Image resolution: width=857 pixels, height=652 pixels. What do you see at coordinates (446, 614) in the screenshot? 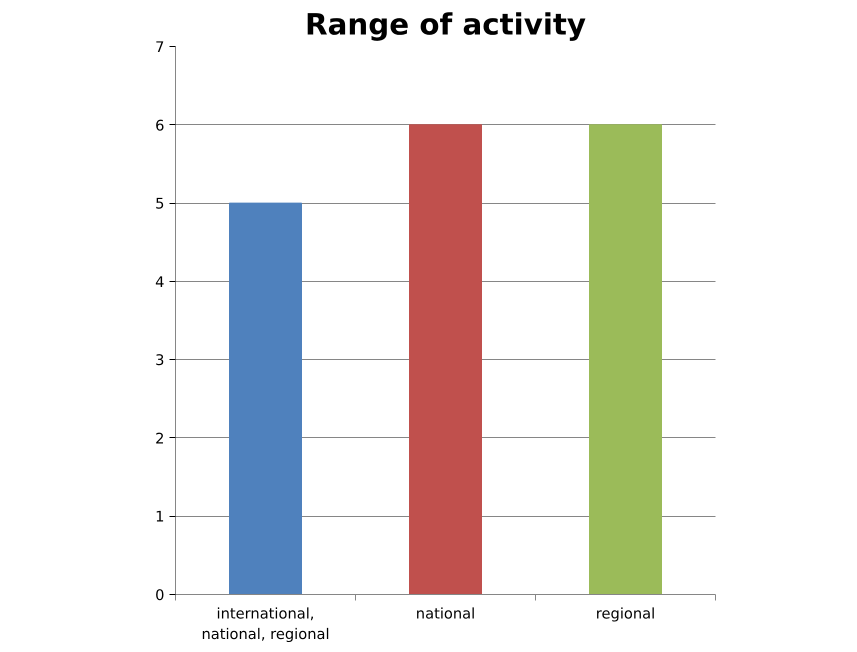
I see `x-tick-label: national` at bounding box center [446, 614].